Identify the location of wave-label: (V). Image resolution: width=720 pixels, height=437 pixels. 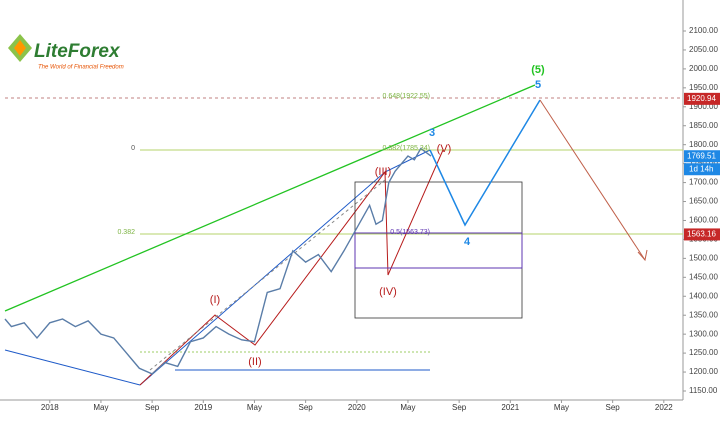
(444, 149).